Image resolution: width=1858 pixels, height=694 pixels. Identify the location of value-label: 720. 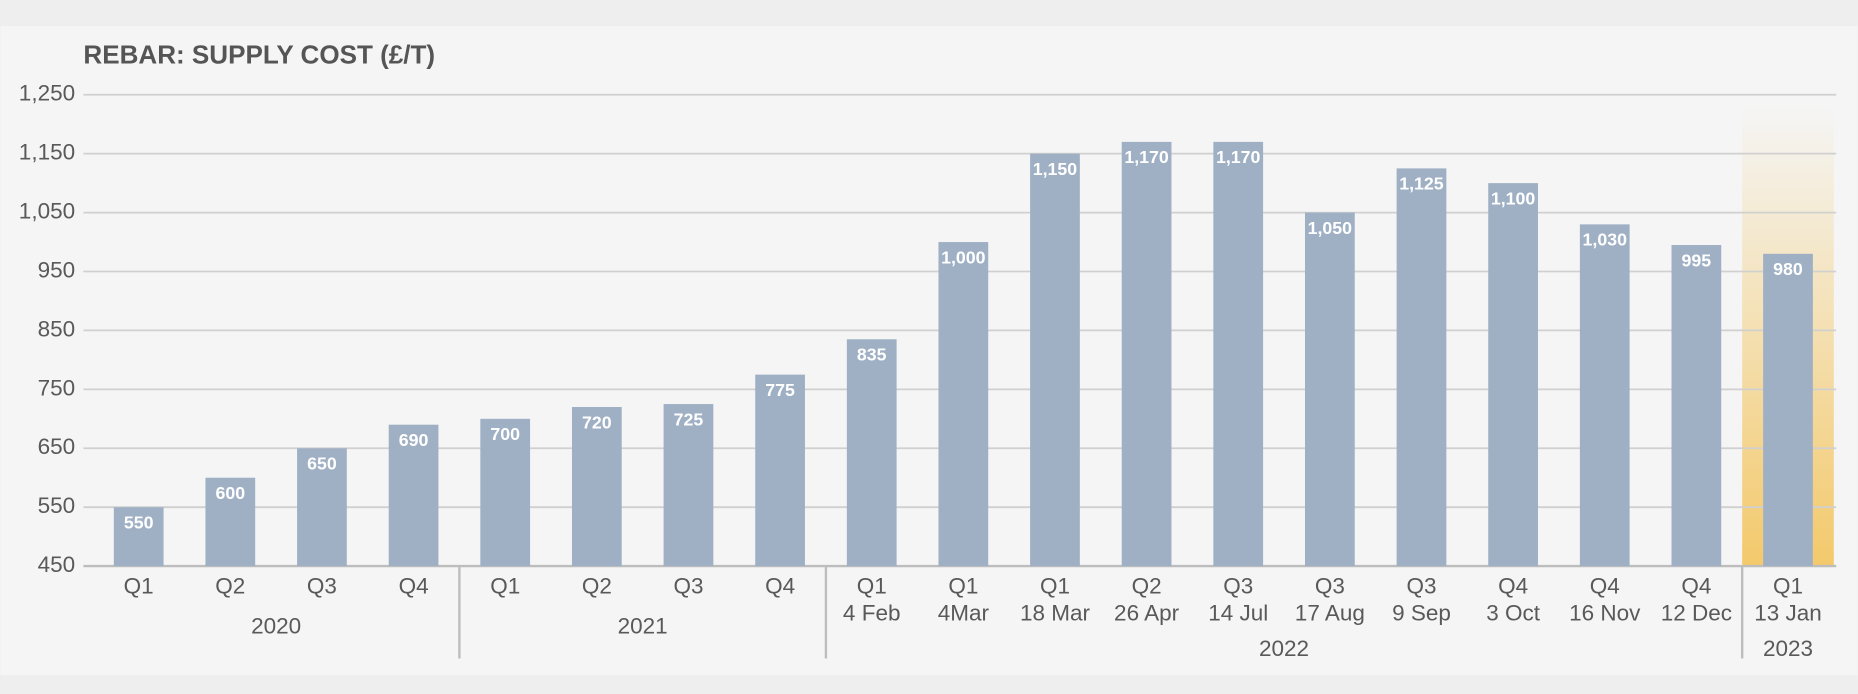
(597, 422).